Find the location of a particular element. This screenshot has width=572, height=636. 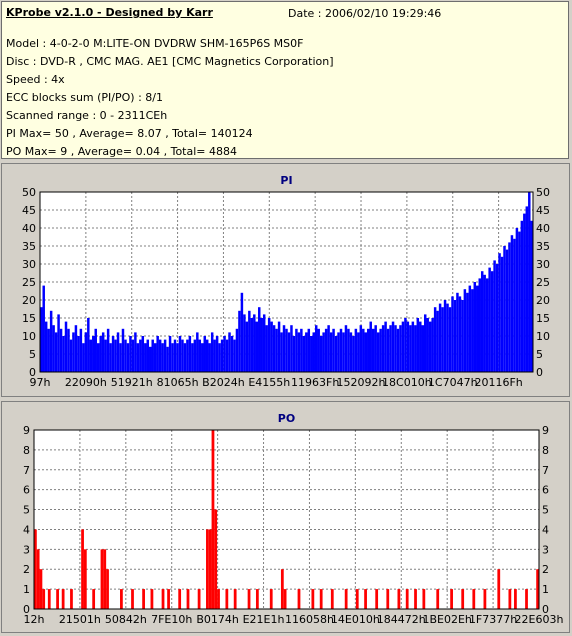

y-tick-label-right: 4 is located at coordinates (545, 529).